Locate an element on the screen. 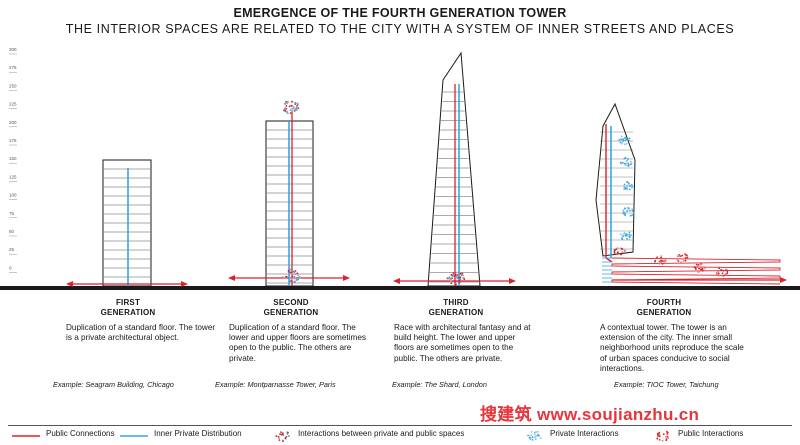 The width and height of the screenshot is (800, 445). generation-example: Example: Seagram Building, Chicago is located at coordinates (113, 384).